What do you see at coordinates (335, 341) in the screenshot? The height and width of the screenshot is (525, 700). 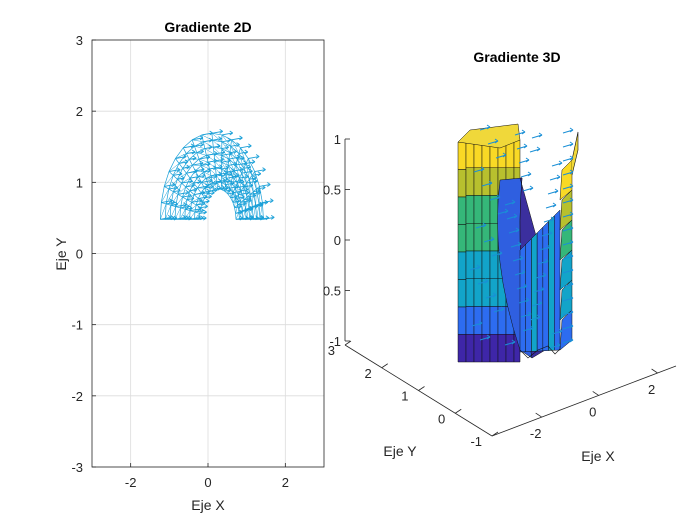 I see `z-tick-label: -1` at bounding box center [335, 341].